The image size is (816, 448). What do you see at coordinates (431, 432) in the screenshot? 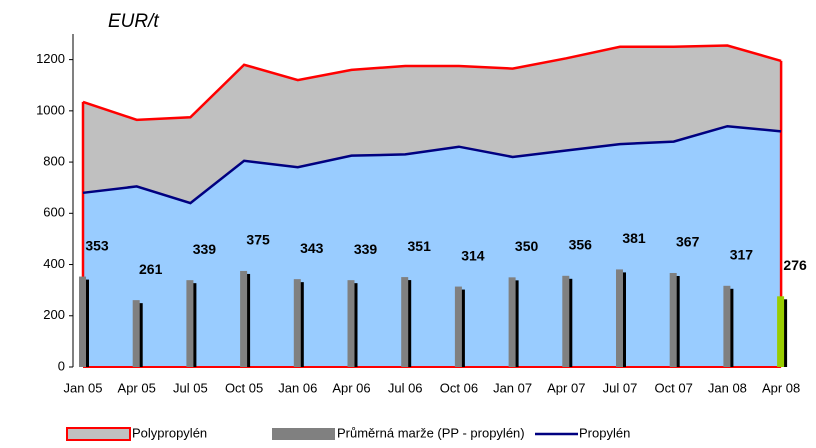
I see `legend-label: Průměrná marže (PP - propylén)` at bounding box center [431, 432].